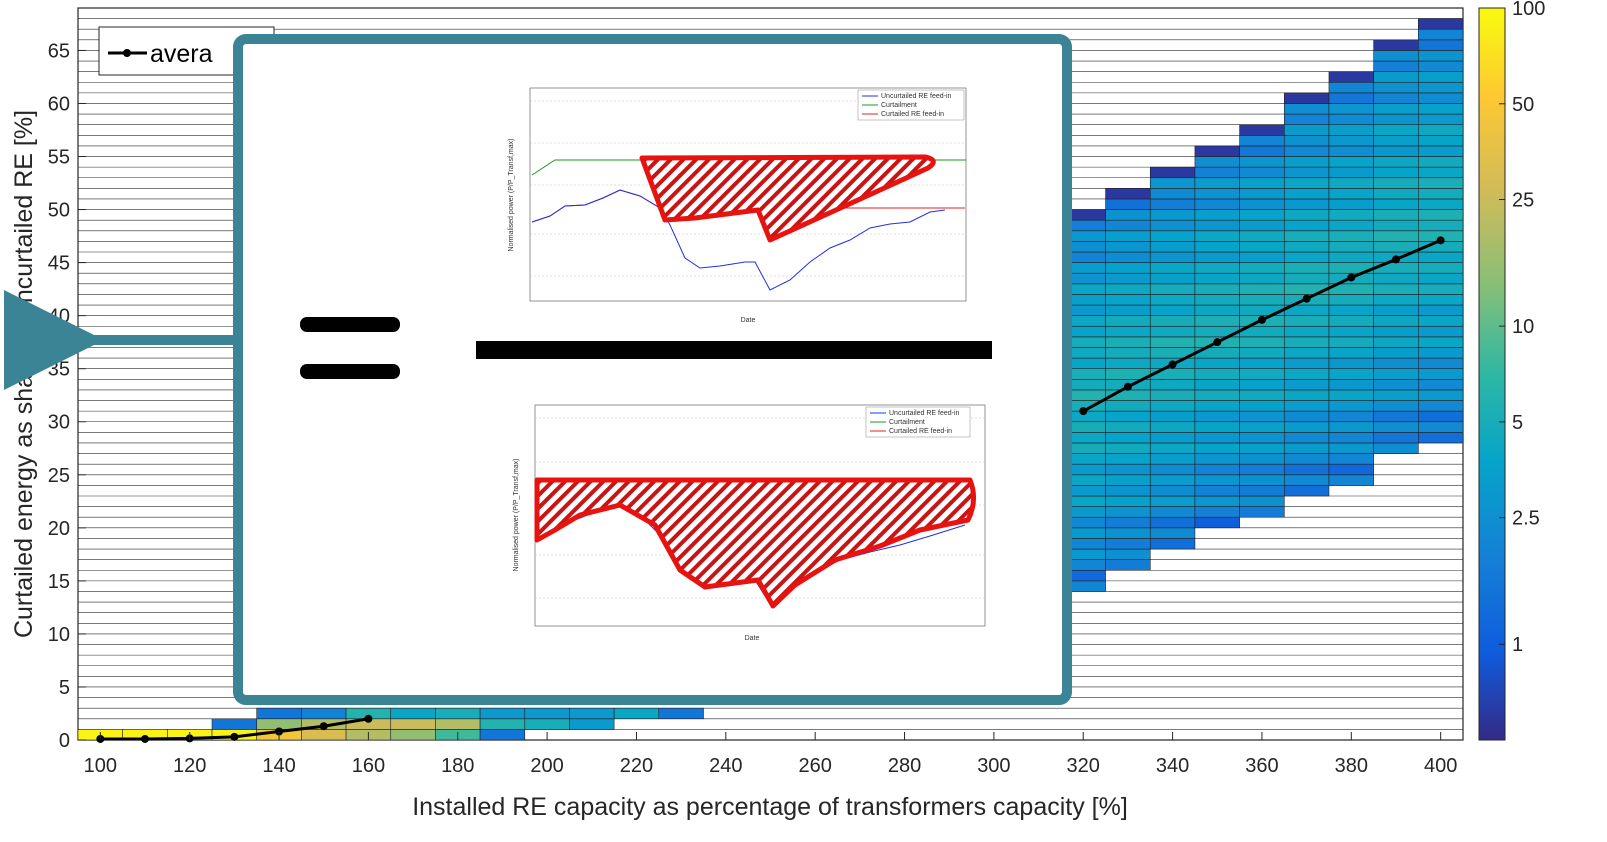  I want to click on x-tick-label: 120, so click(189, 766).